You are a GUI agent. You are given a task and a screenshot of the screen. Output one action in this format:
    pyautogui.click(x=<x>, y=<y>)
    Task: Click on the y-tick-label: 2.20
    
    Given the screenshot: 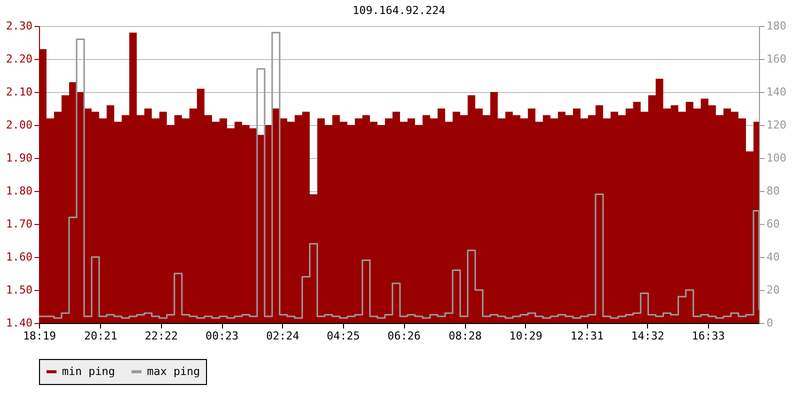 What is the action you would take?
    pyautogui.click(x=19, y=59)
    